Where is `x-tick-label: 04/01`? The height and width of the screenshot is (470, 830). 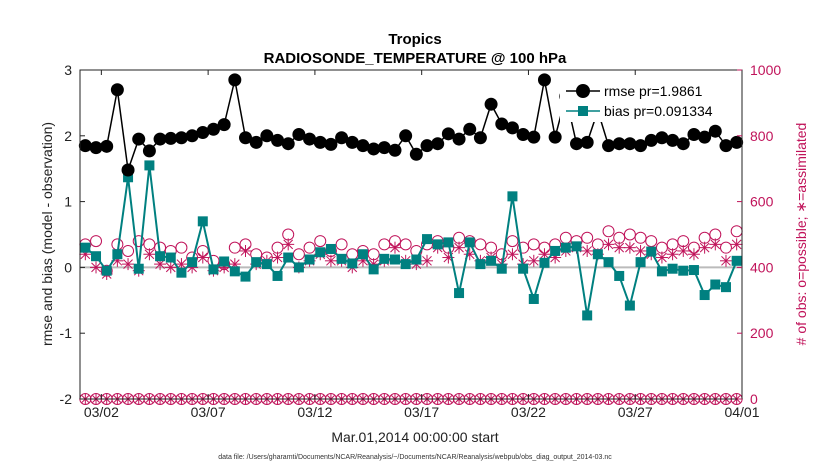 x-tick-label: 04/01 is located at coordinates (741, 412).